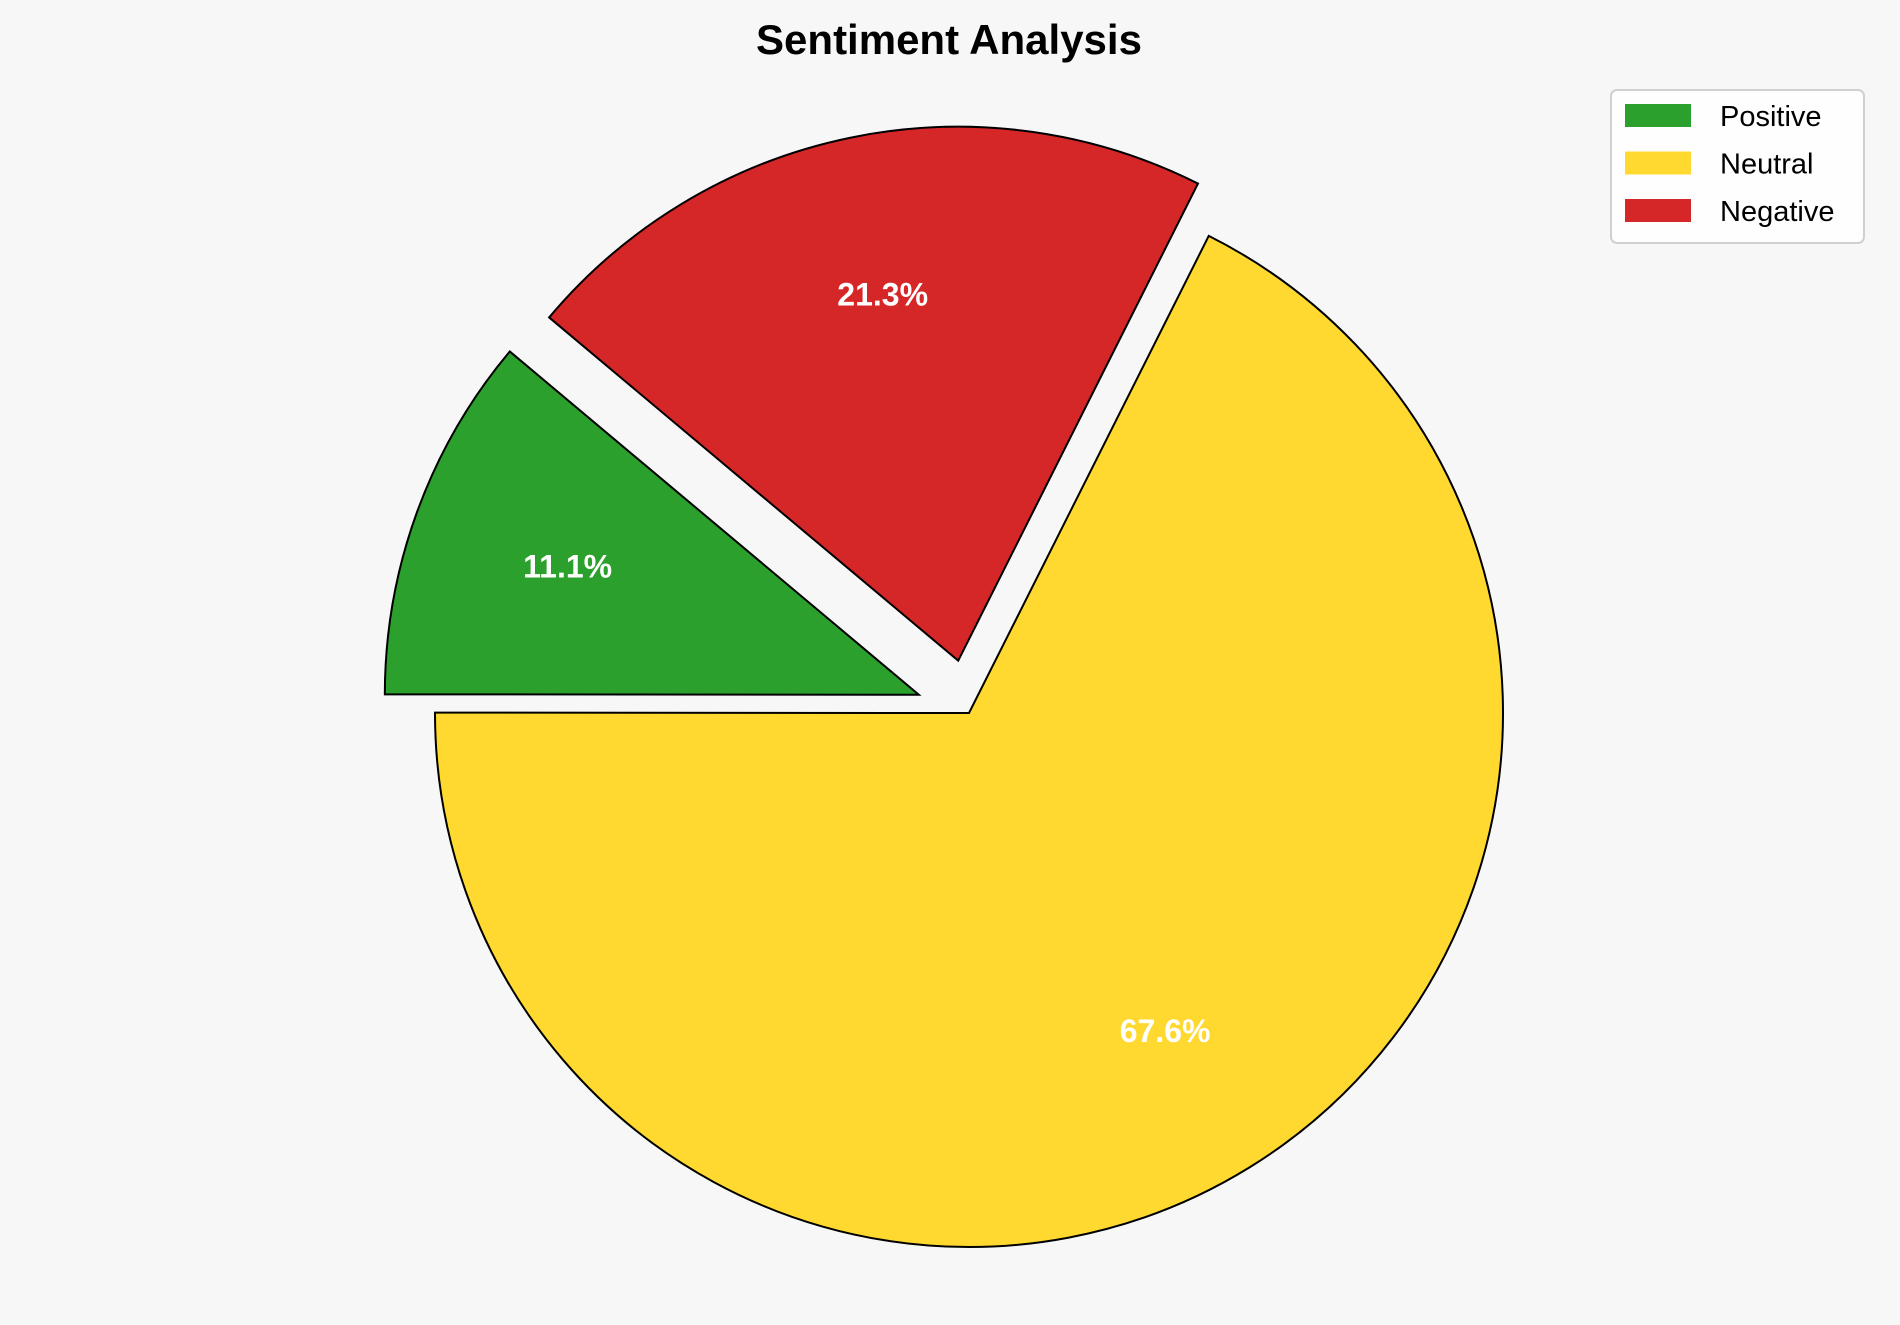 This screenshot has width=1900, height=1325. Describe the element at coordinates (949, 39) in the screenshot. I see `chart-title: Sentiment Analysis` at that location.